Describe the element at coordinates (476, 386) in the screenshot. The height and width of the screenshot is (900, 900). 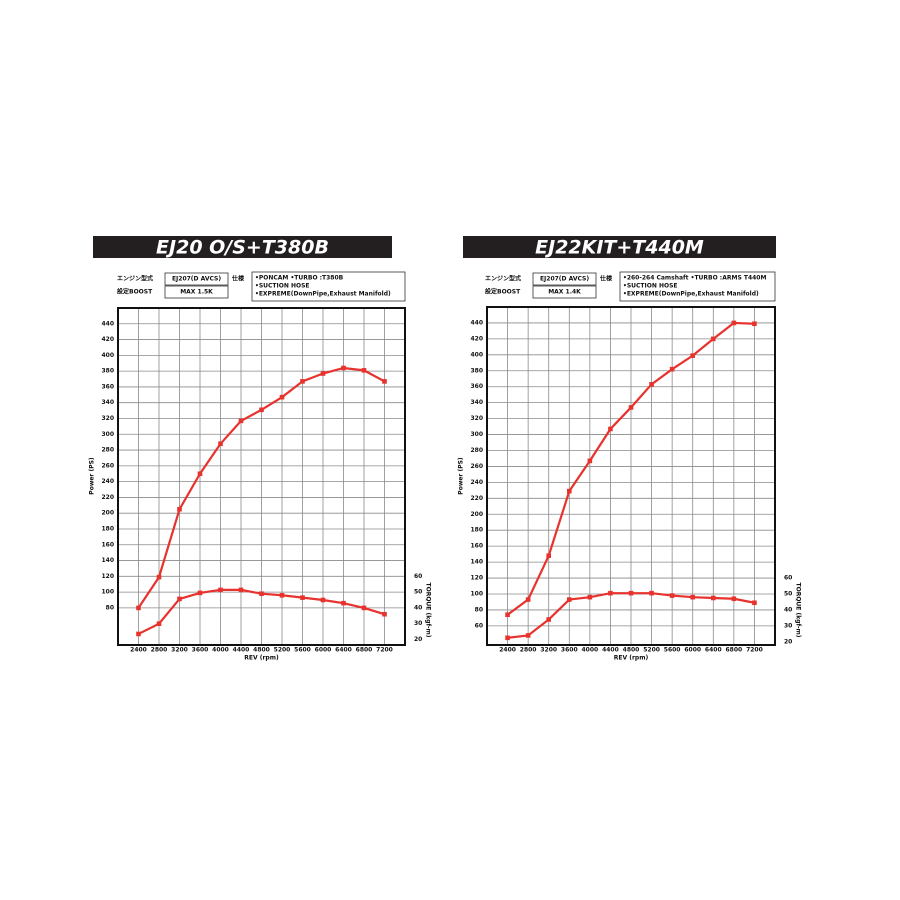
I see `y-tick-label: 360` at that location.